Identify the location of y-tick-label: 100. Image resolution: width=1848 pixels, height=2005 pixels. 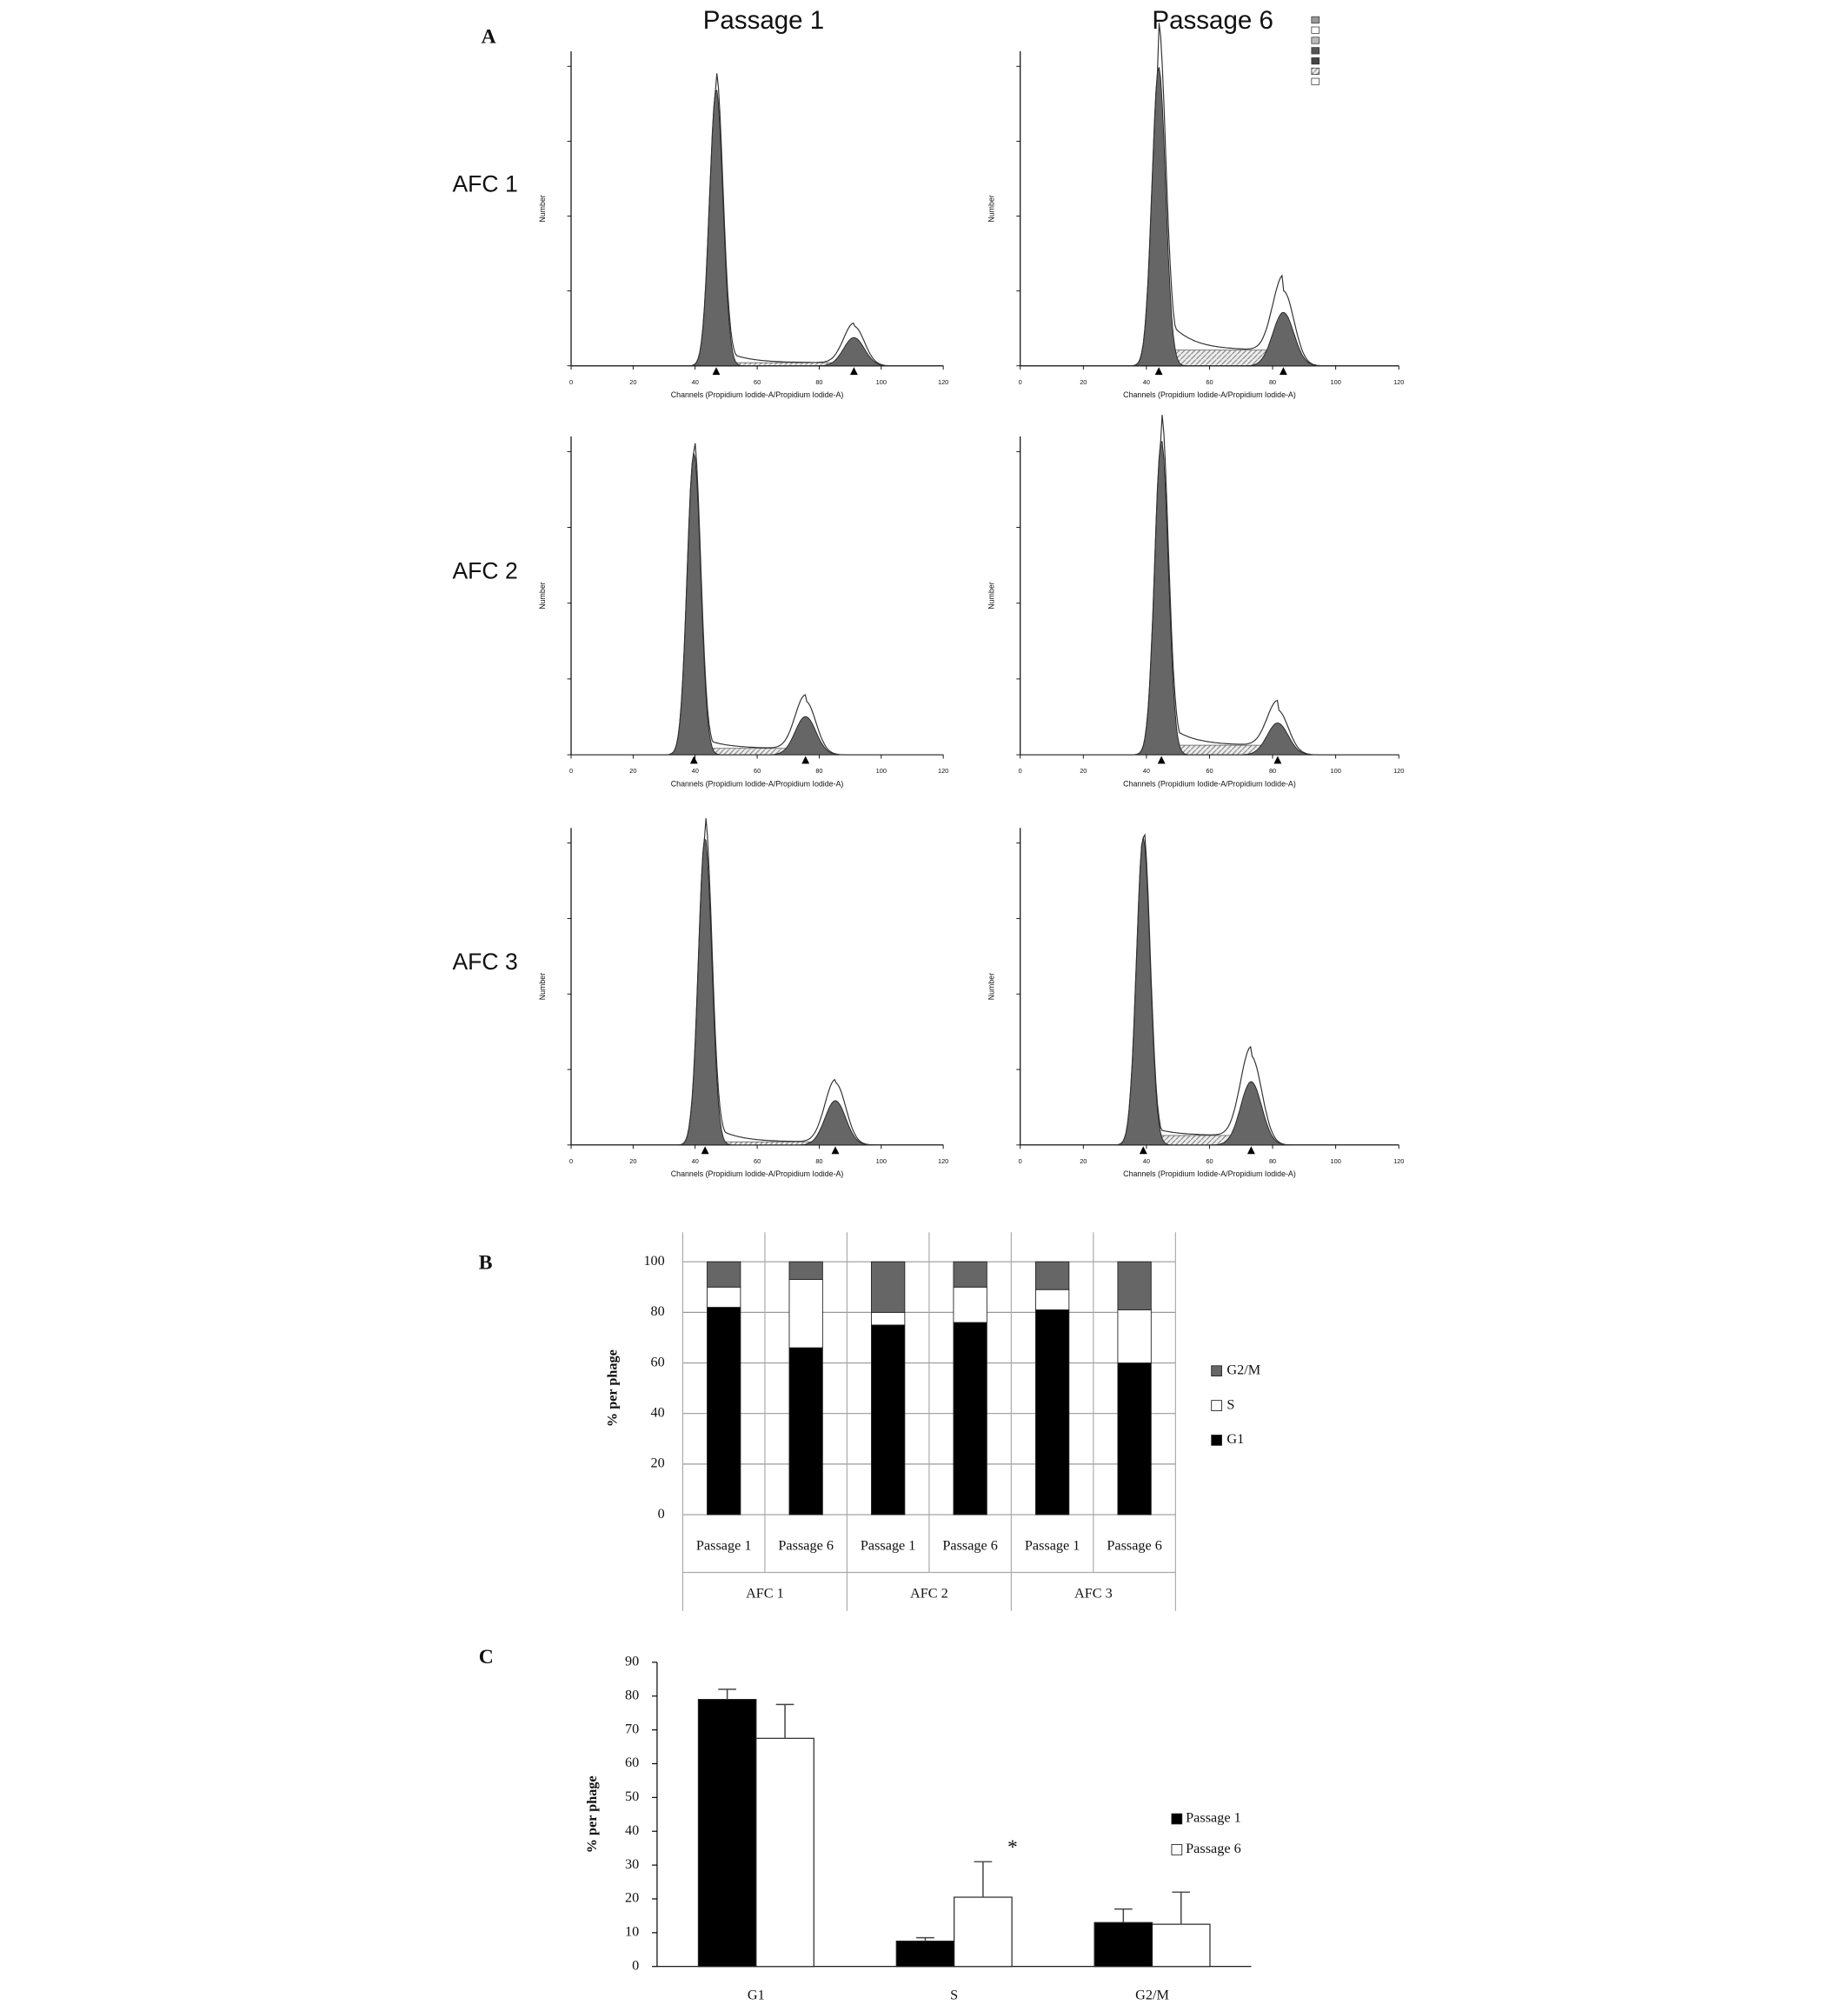
(653, 1261).